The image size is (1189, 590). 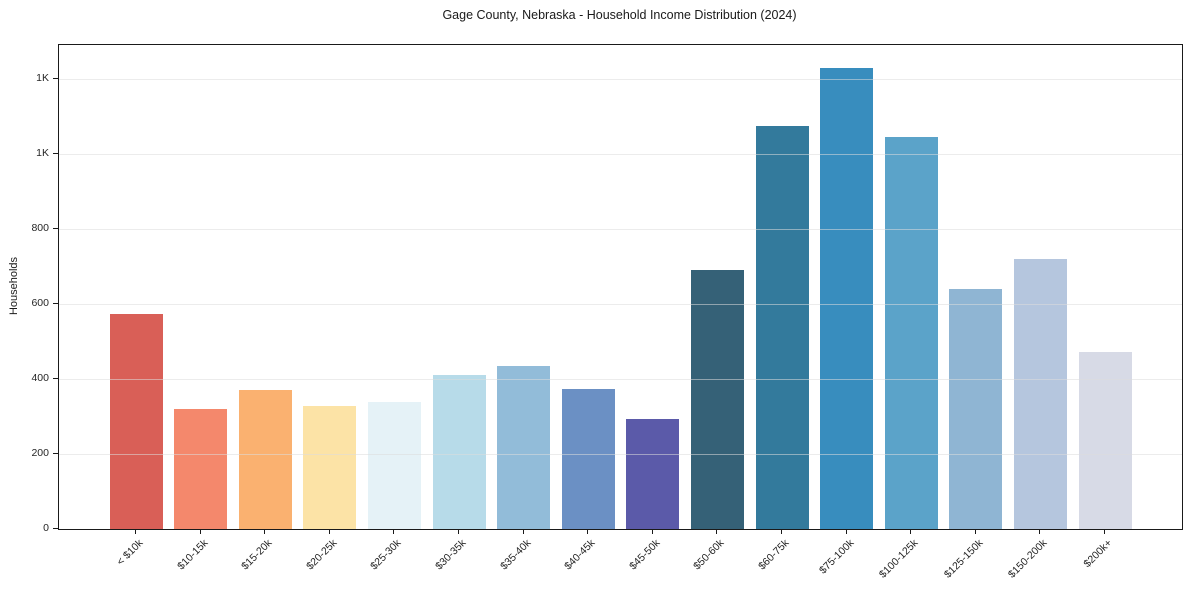 I want to click on y-tick-label: 200, so click(x=40, y=453).